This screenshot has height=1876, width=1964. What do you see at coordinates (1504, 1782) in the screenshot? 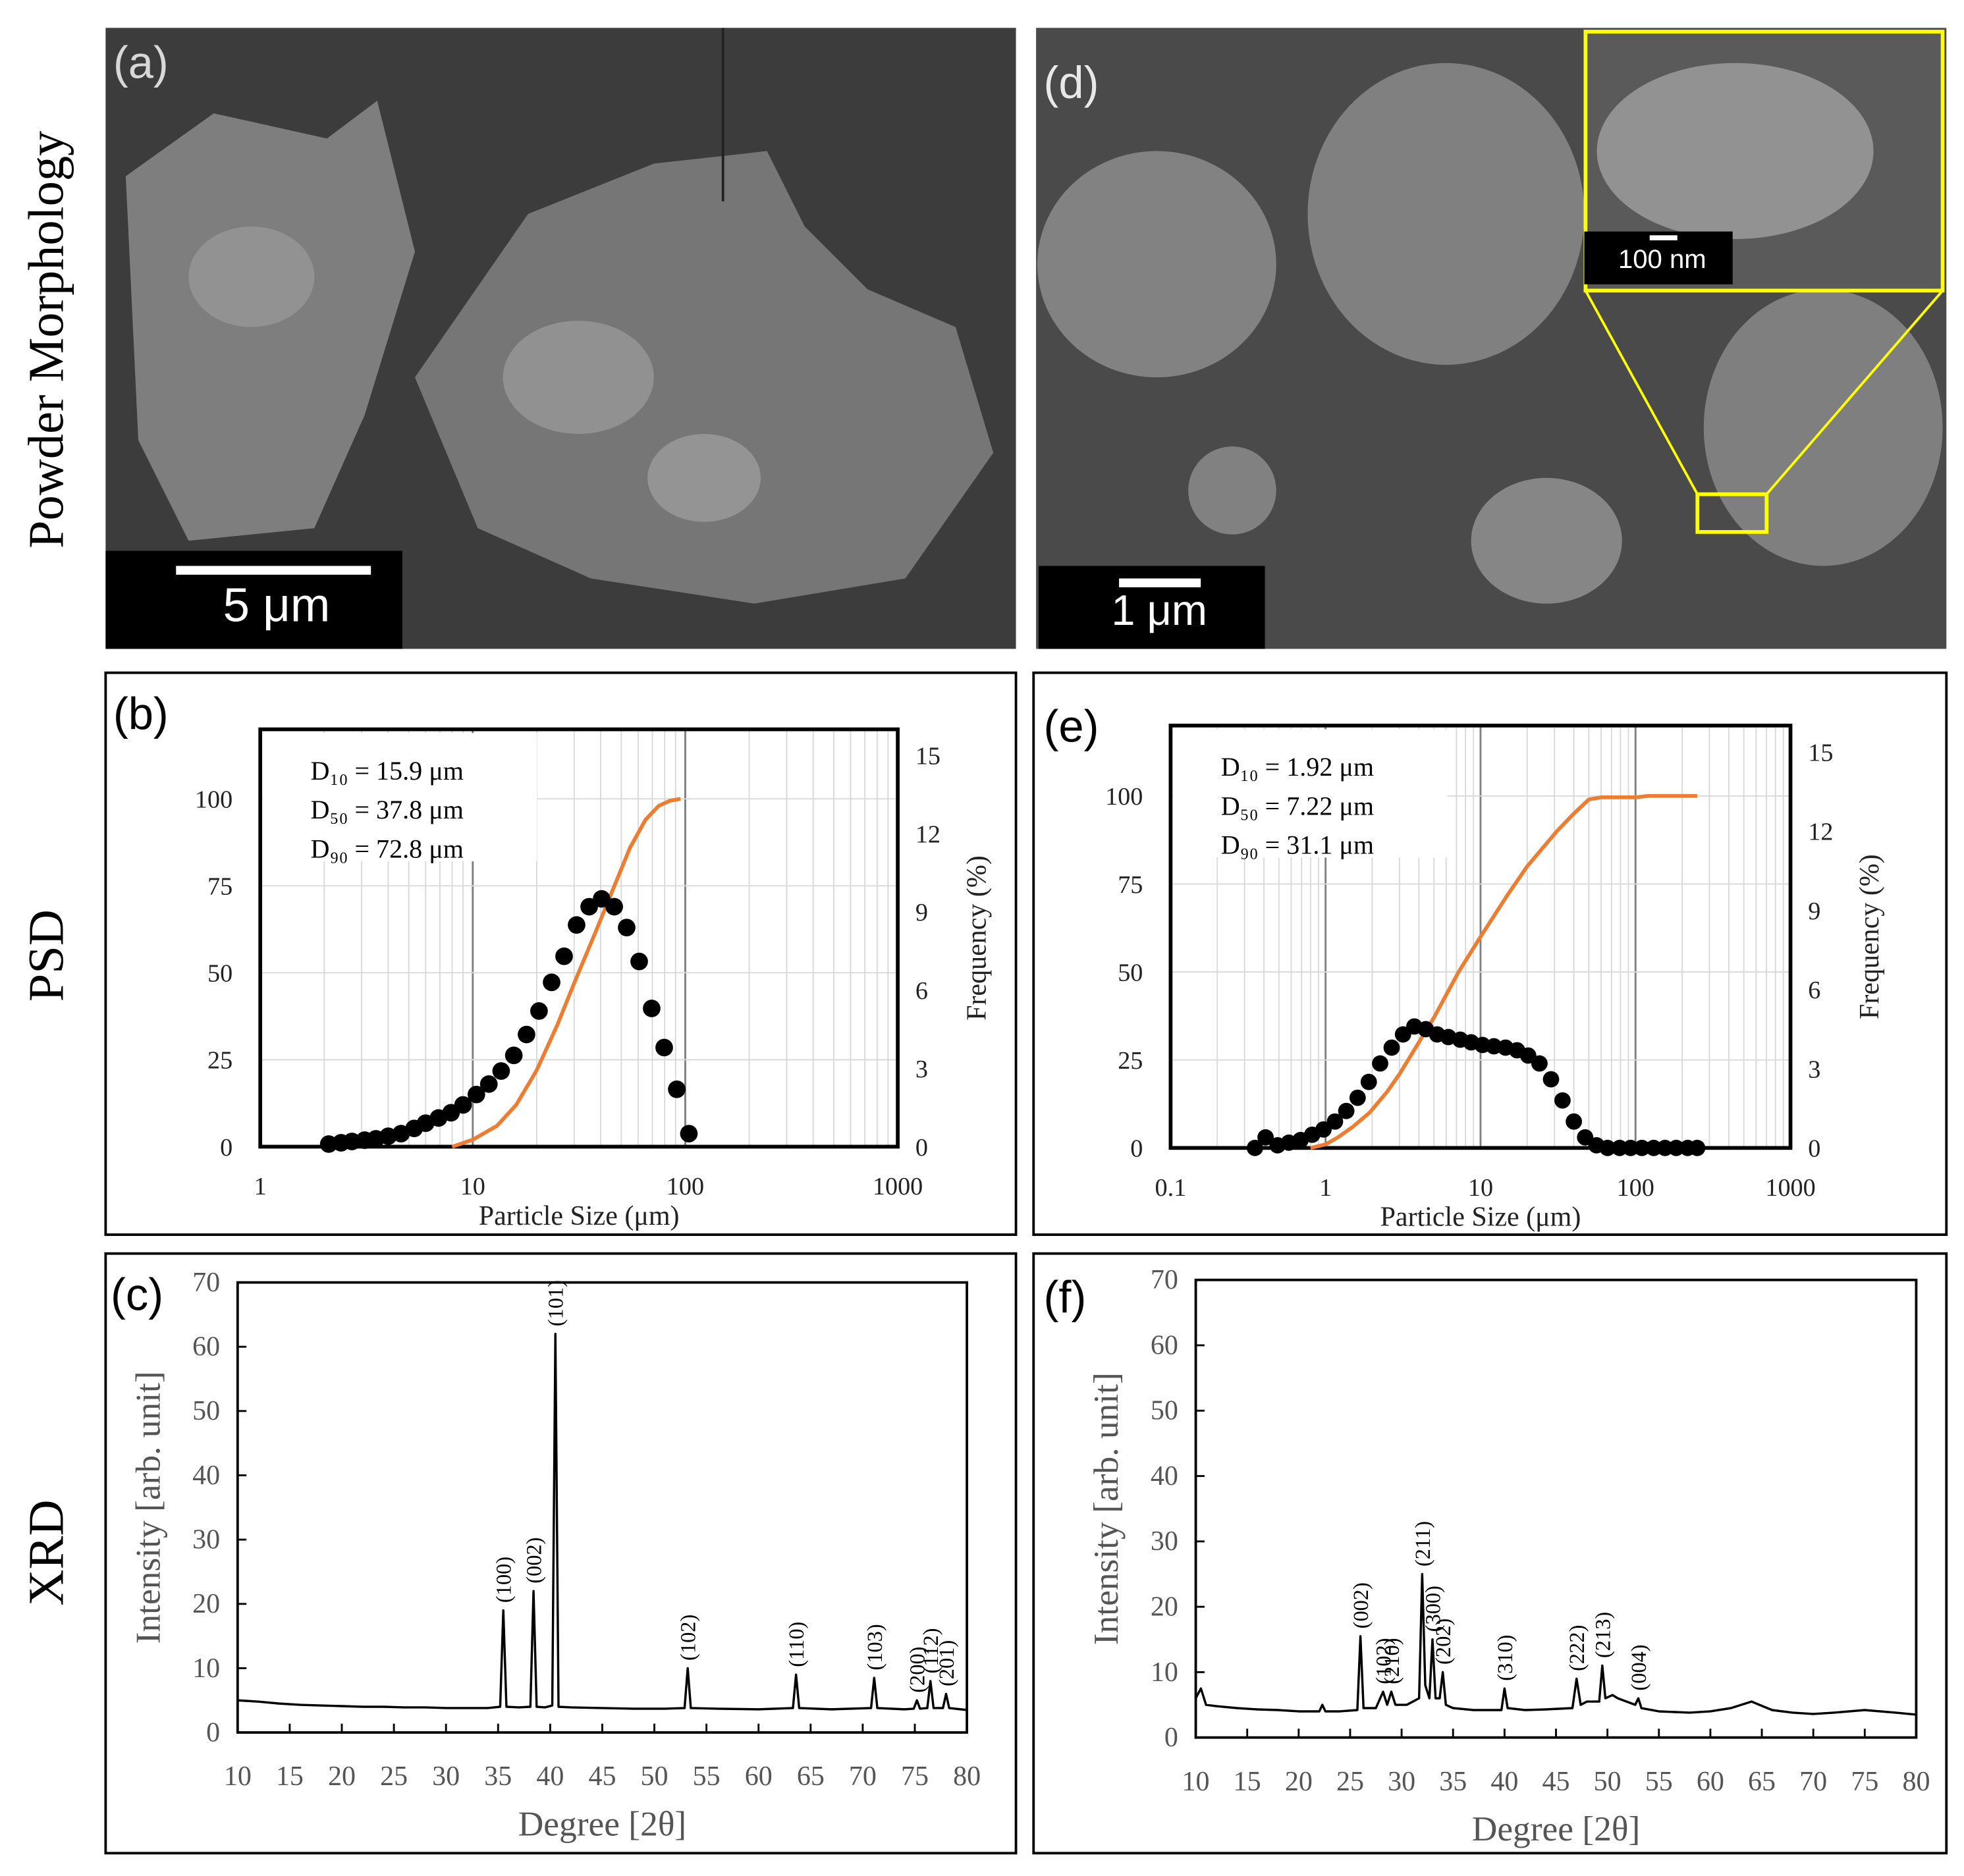
I see `x-tick-label: 40` at bounding box center [1504, 1782].